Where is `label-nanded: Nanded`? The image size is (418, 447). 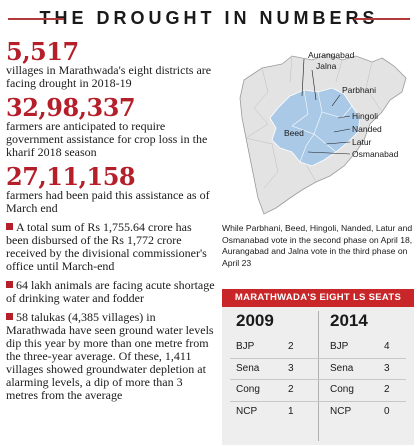
label-nanded: Nanded is located at coordinates (367, 129).